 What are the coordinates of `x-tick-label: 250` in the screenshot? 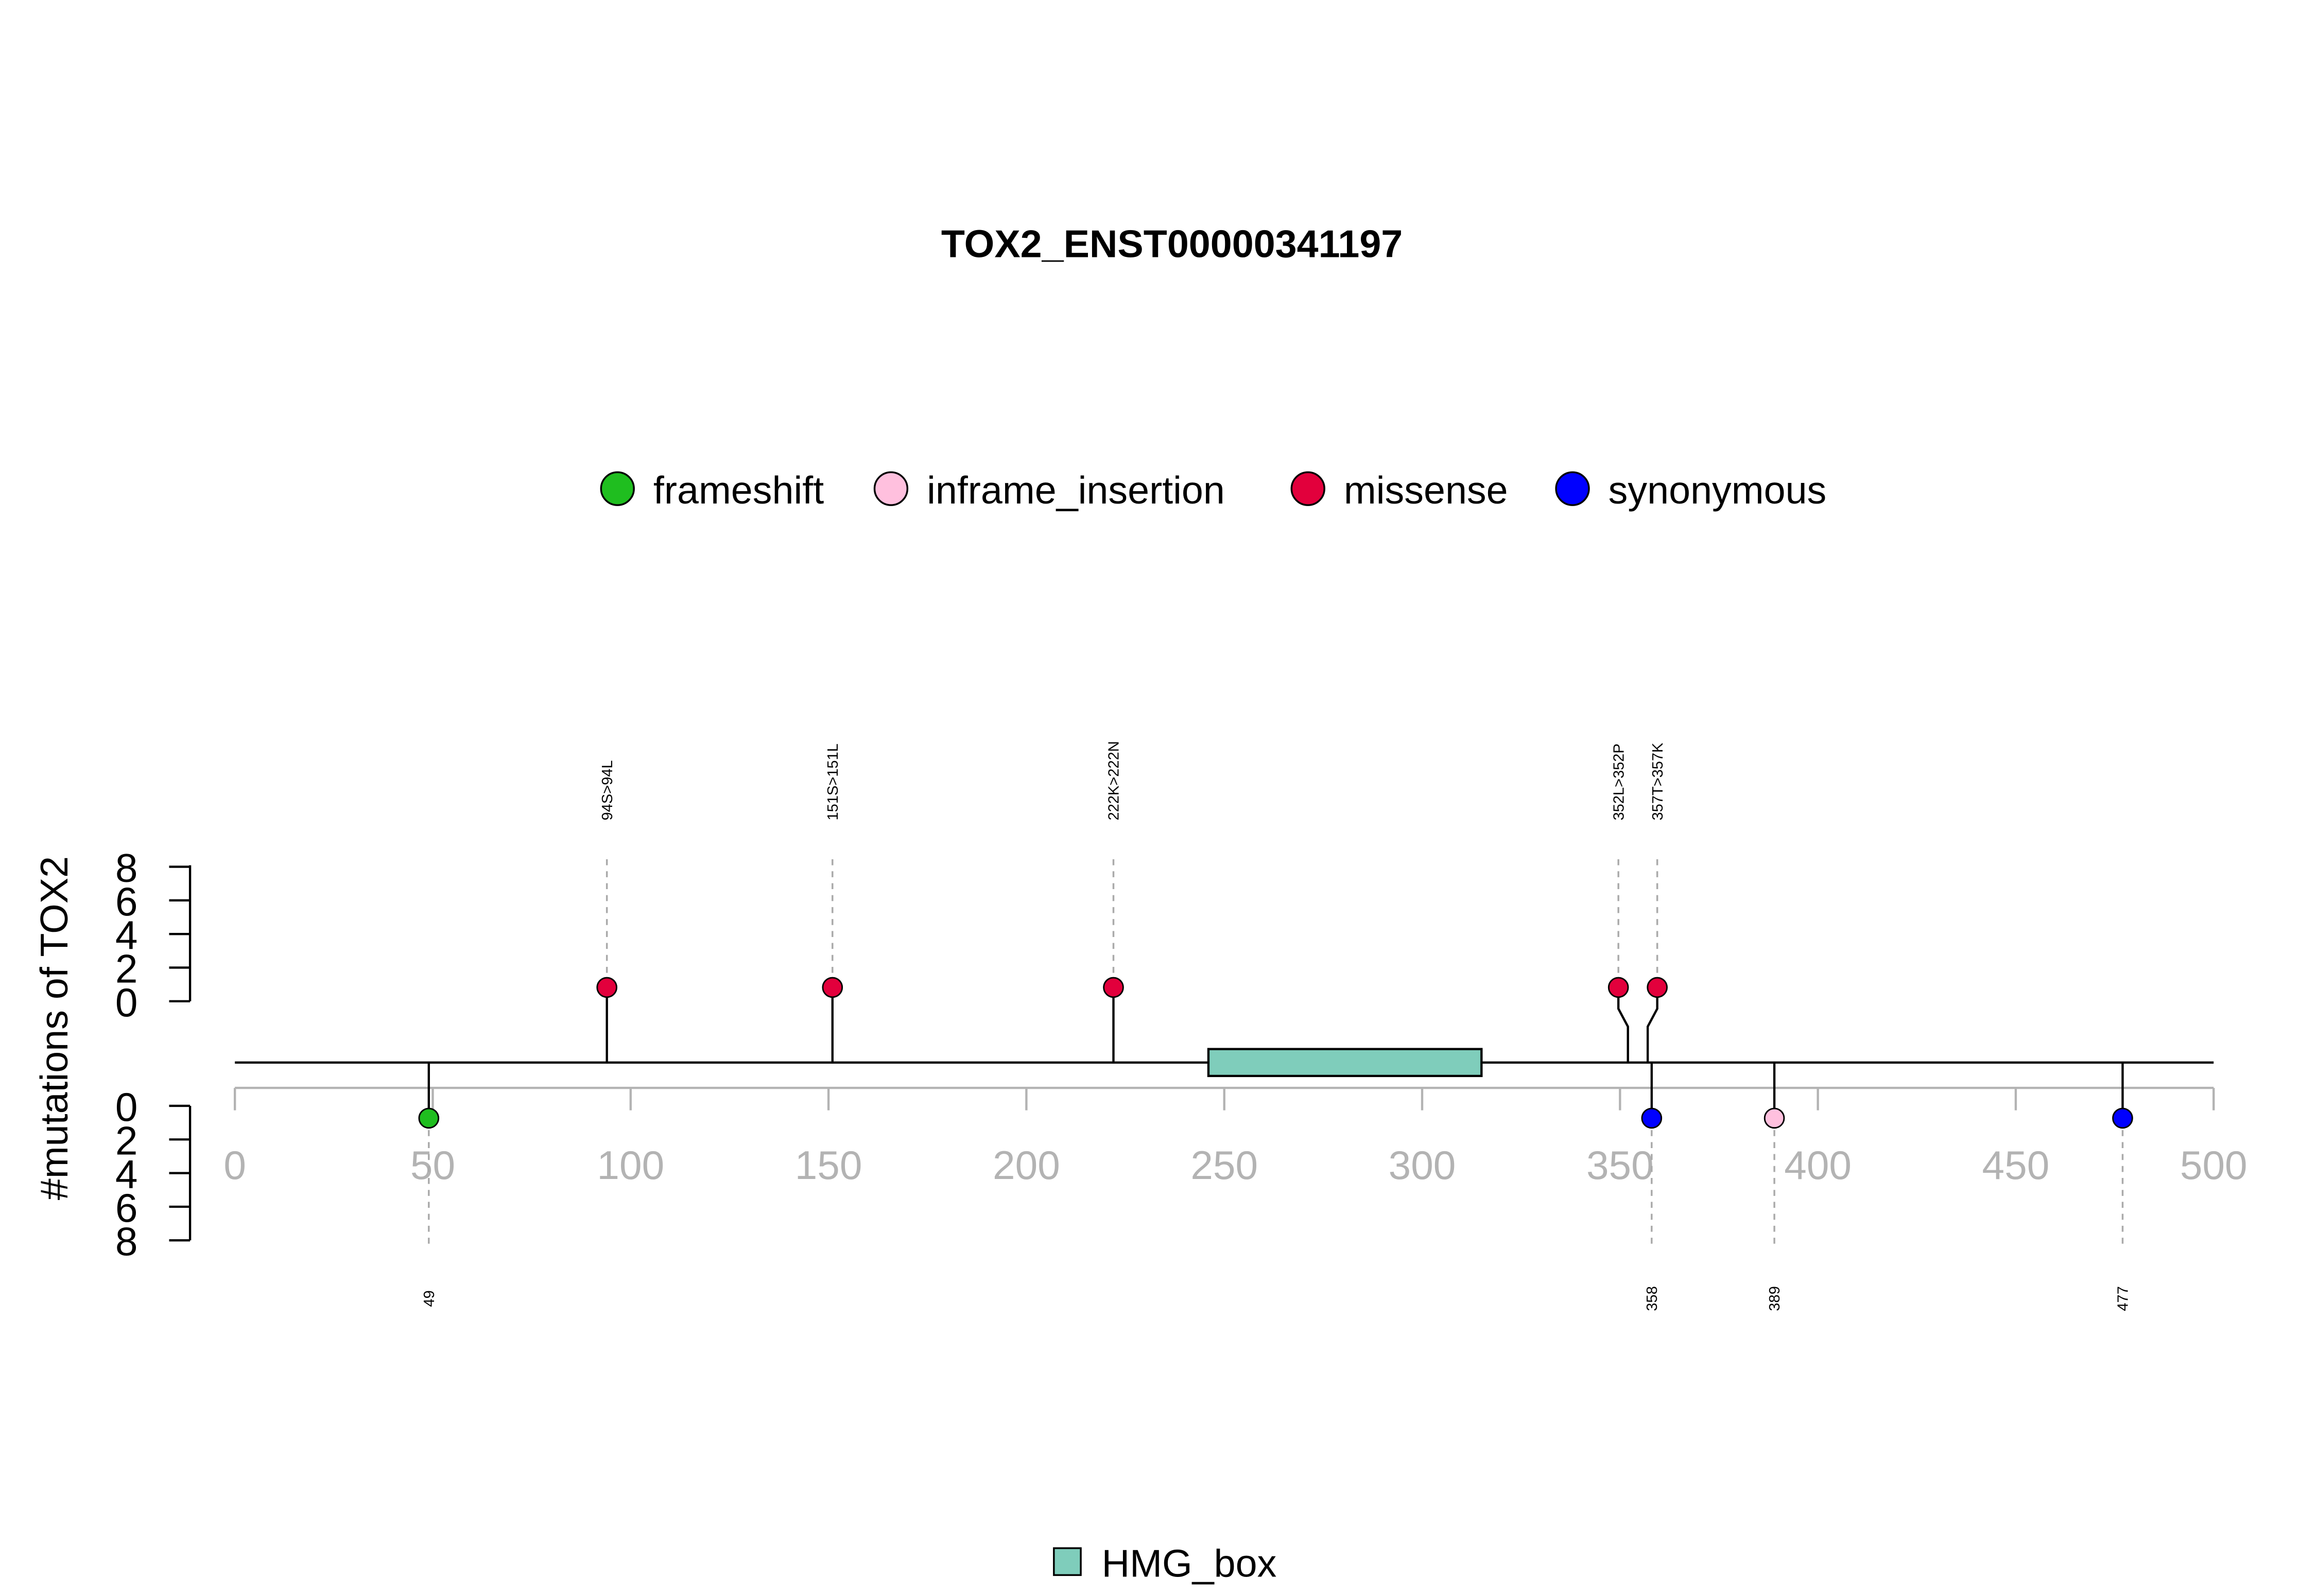 It's located at (1224, 1165).